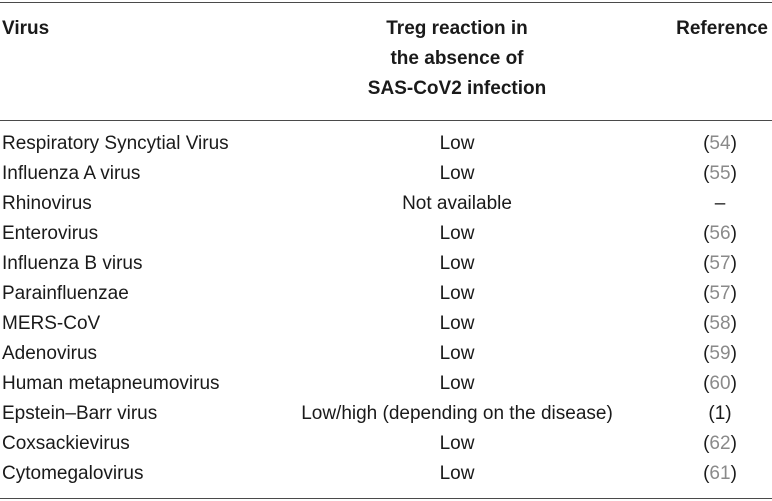  I want to click on header-treg-line-1: Treg reaction in, so click(457, 28).